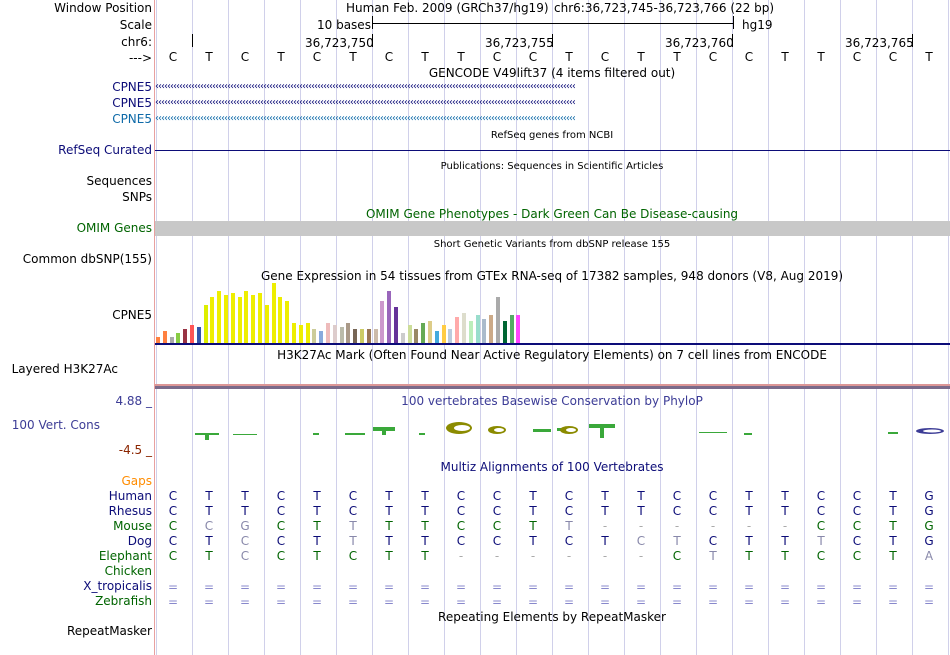 The image size is (950, 655). I want to click on gtex-baseline, so click(552, 344).